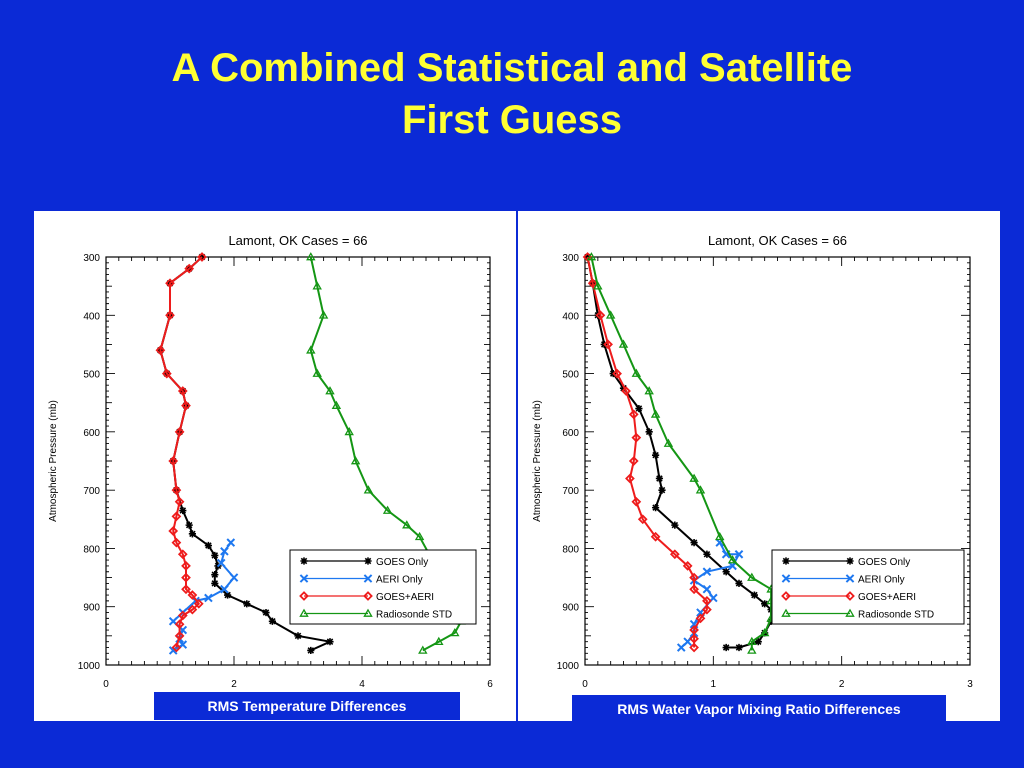  Describe the element at coordinates (91, 549) in the screenshot. I see `y-tick-label: 800` at that location.